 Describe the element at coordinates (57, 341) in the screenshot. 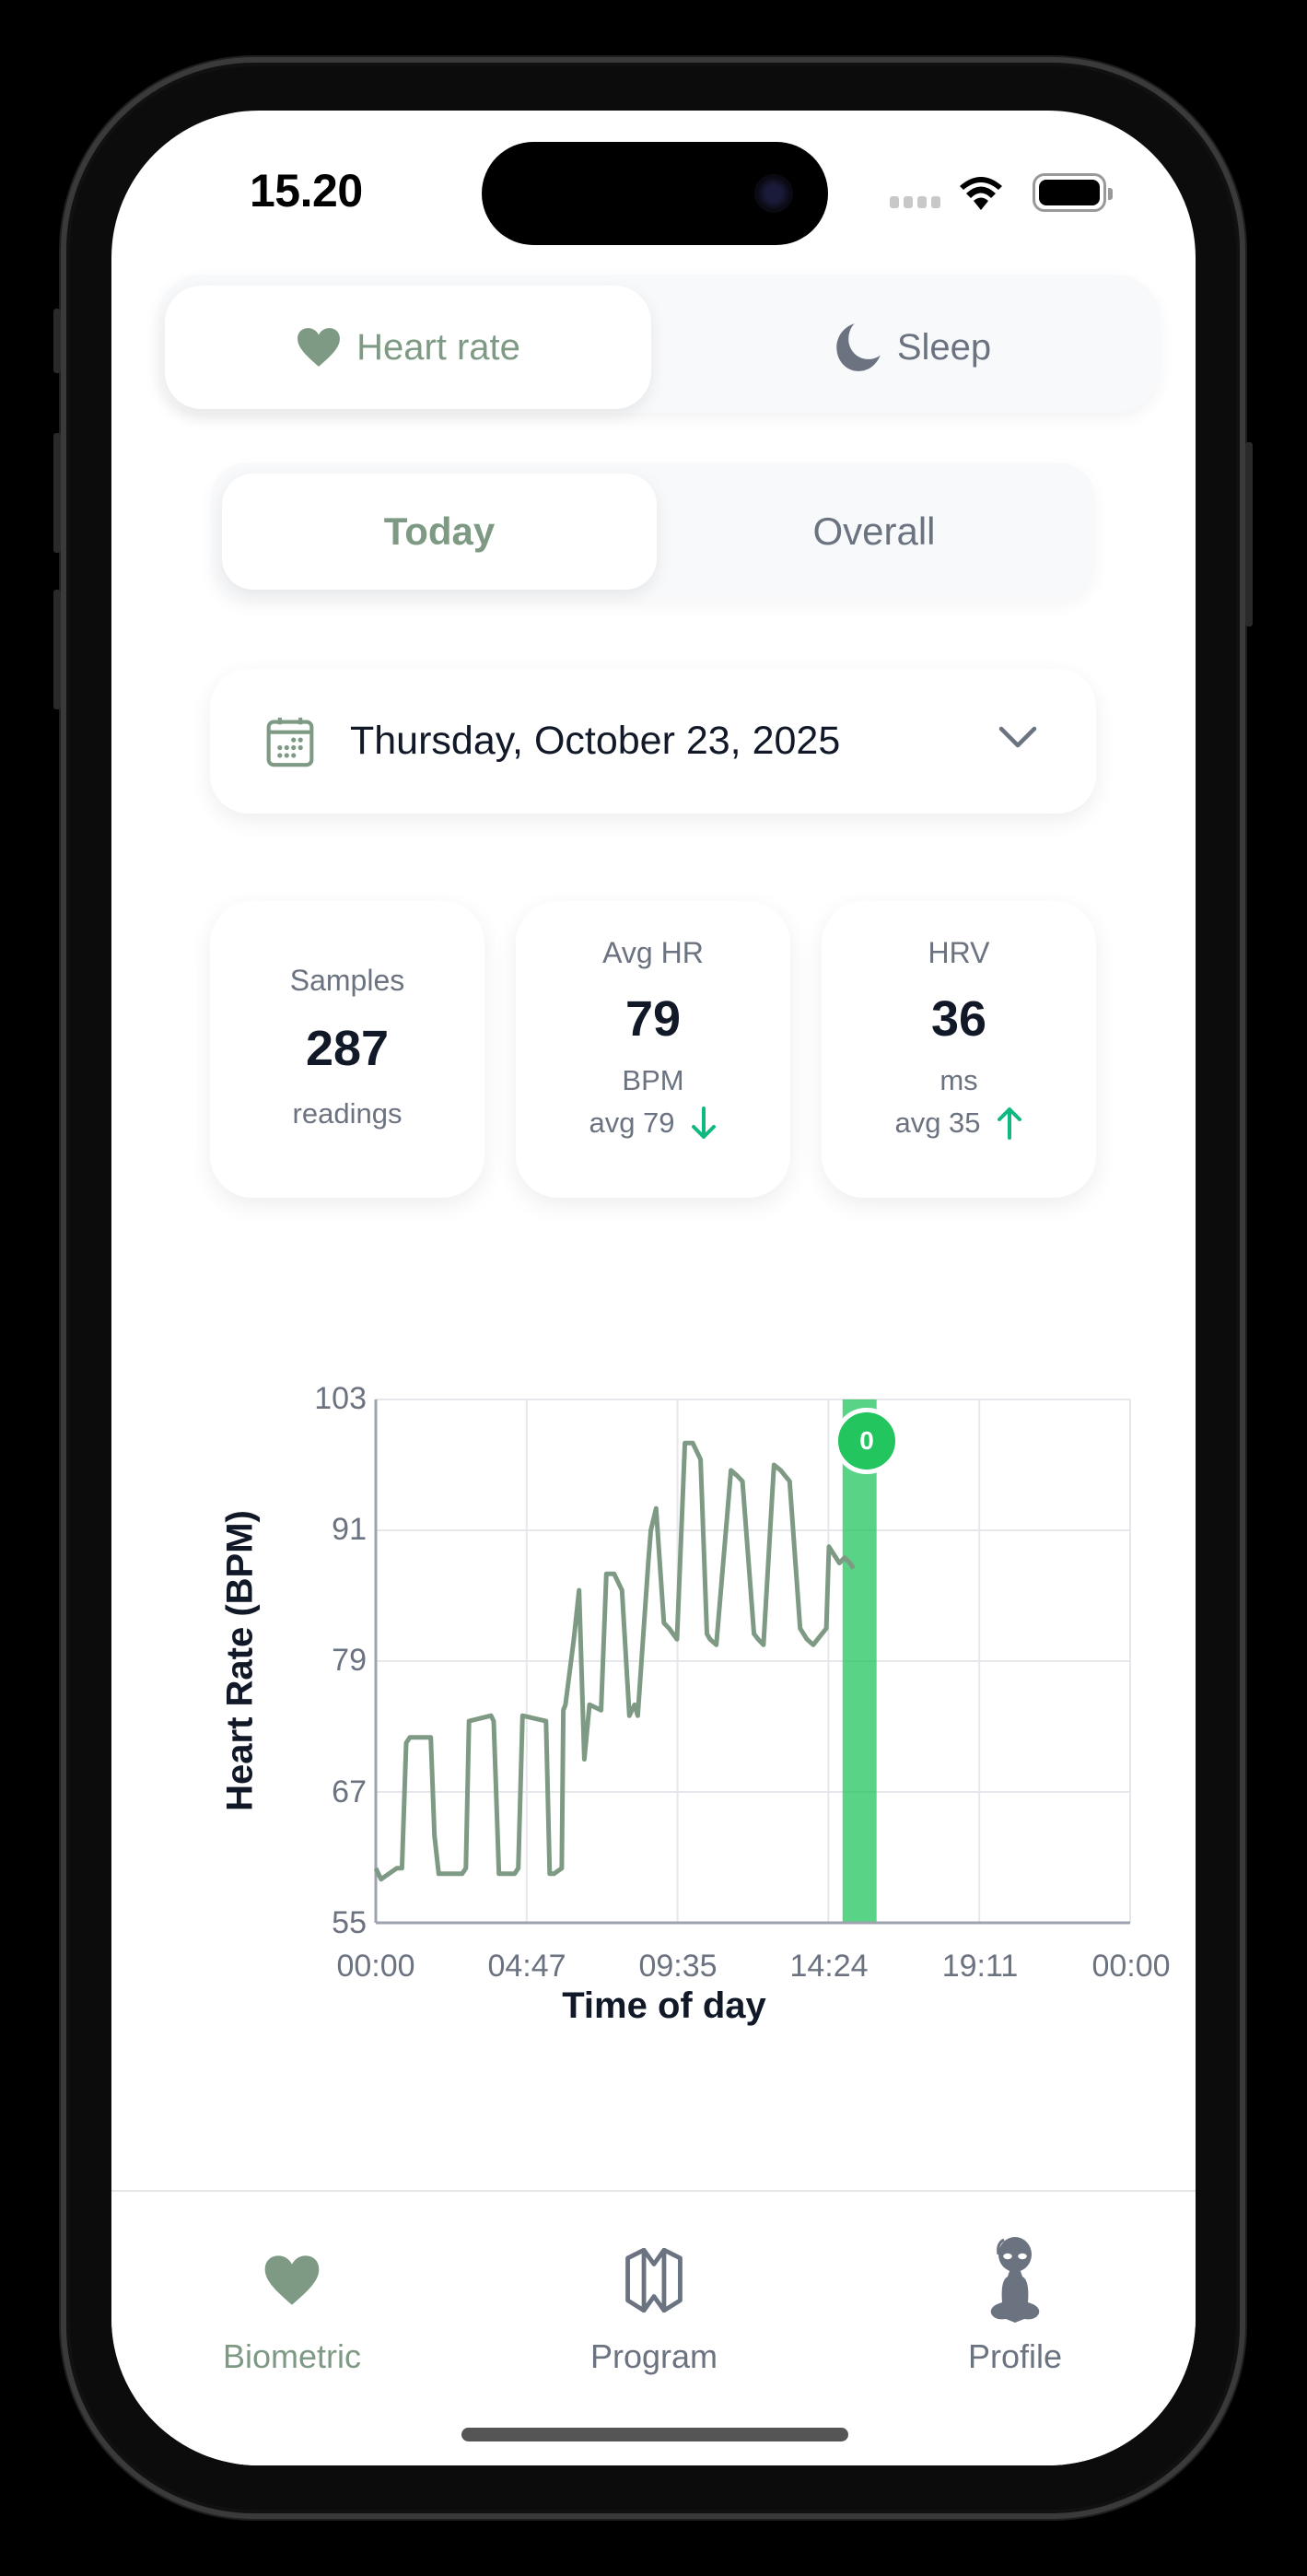

I see `action-button` at that location.